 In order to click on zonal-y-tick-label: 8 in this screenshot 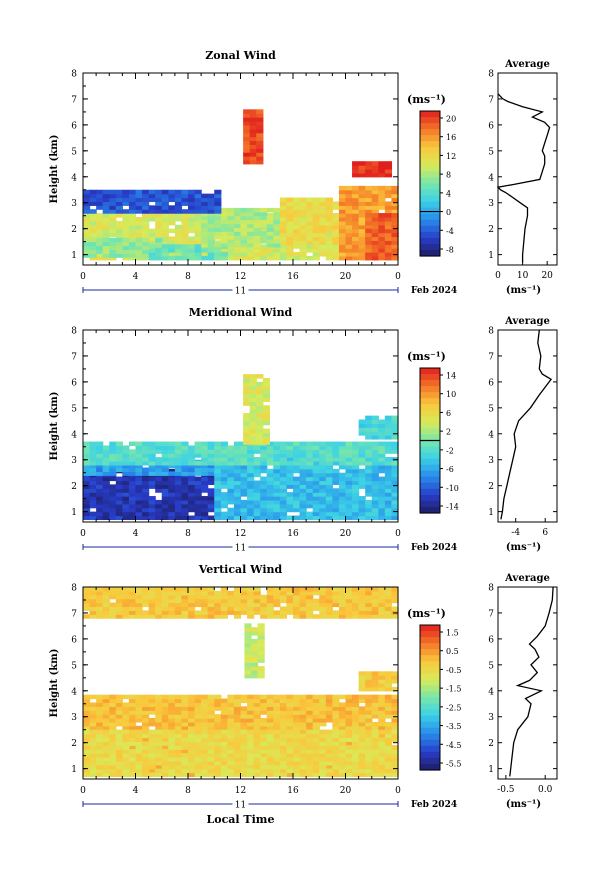, I will do `click(74, 75)`.